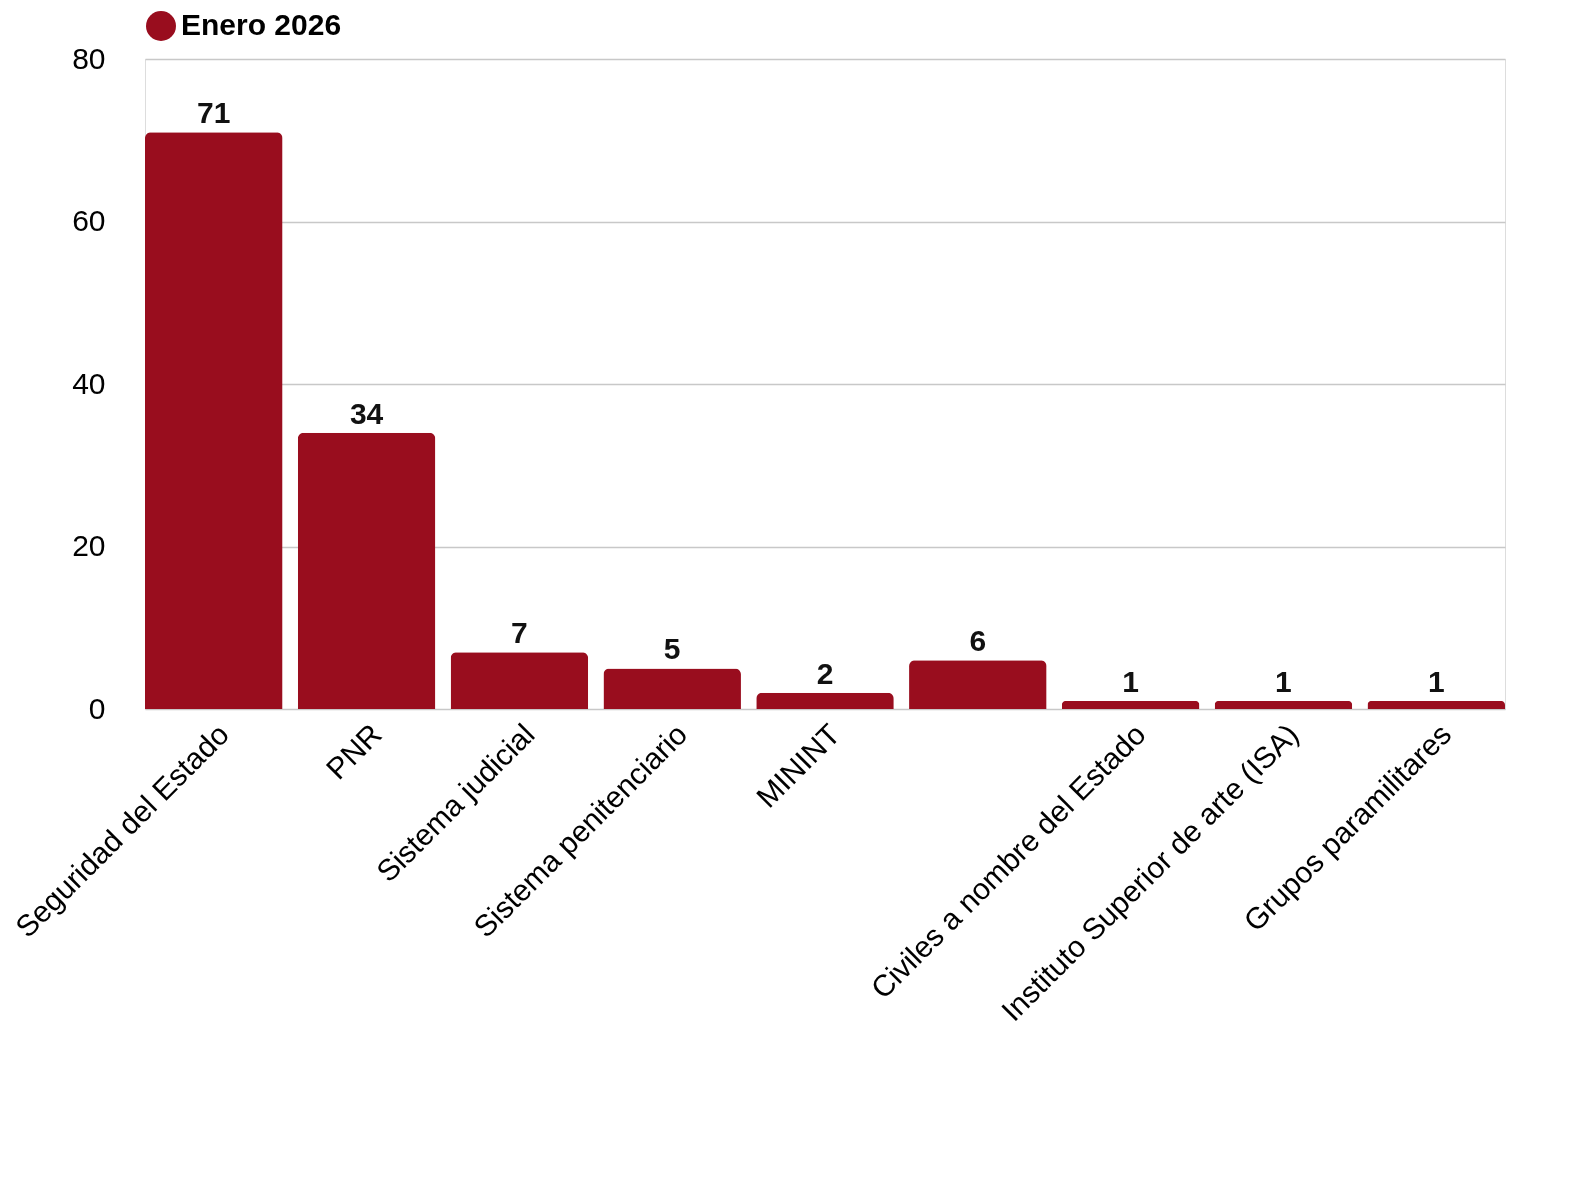 The height and width of the screenshot is (1195, 1590). I want to click on y-tick-label: 80, so click(89, 58).